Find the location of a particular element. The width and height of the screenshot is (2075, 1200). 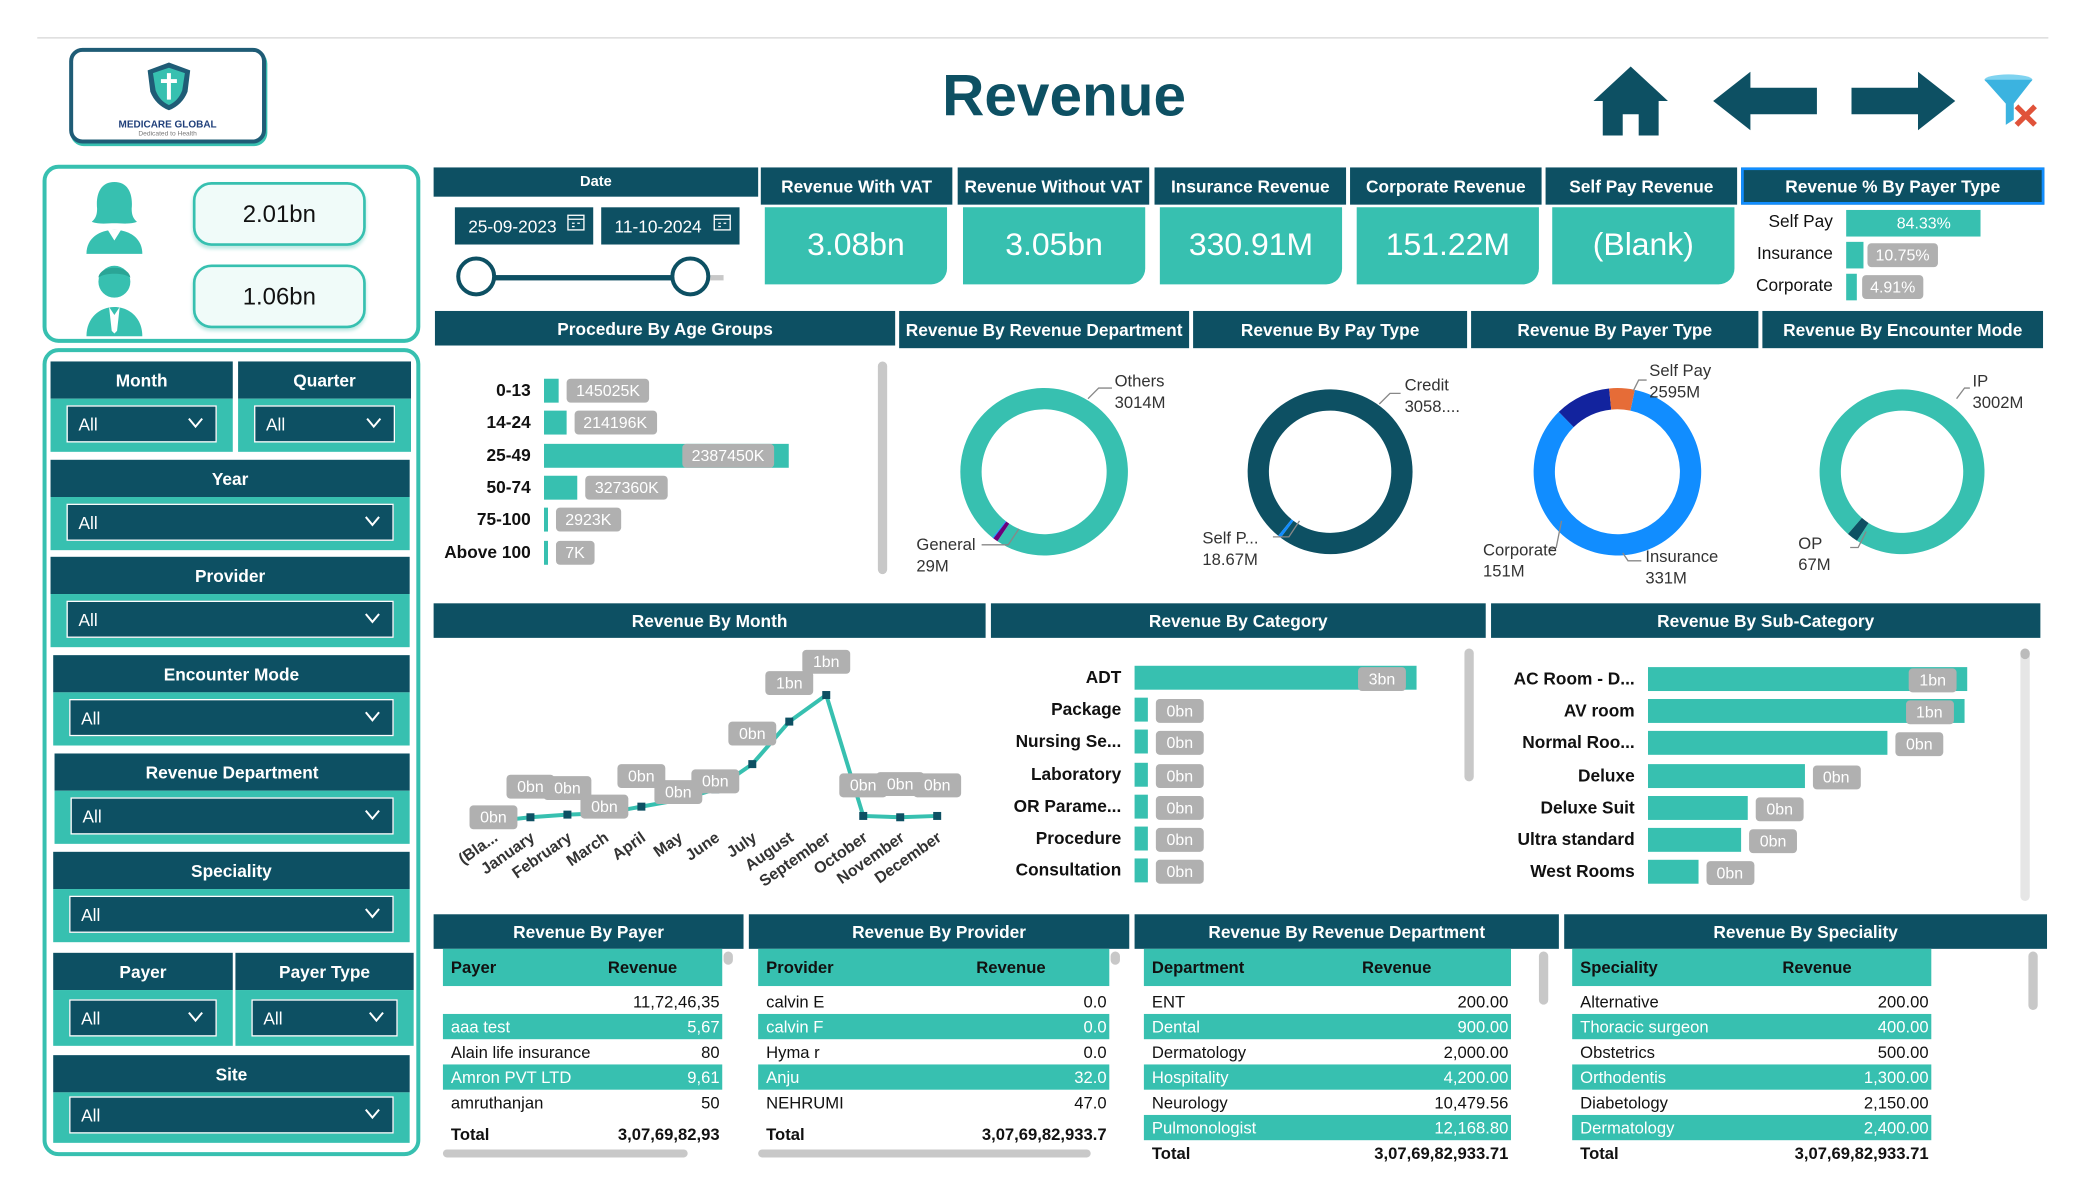

column-header: Provider is located at coordinates (800, 967).